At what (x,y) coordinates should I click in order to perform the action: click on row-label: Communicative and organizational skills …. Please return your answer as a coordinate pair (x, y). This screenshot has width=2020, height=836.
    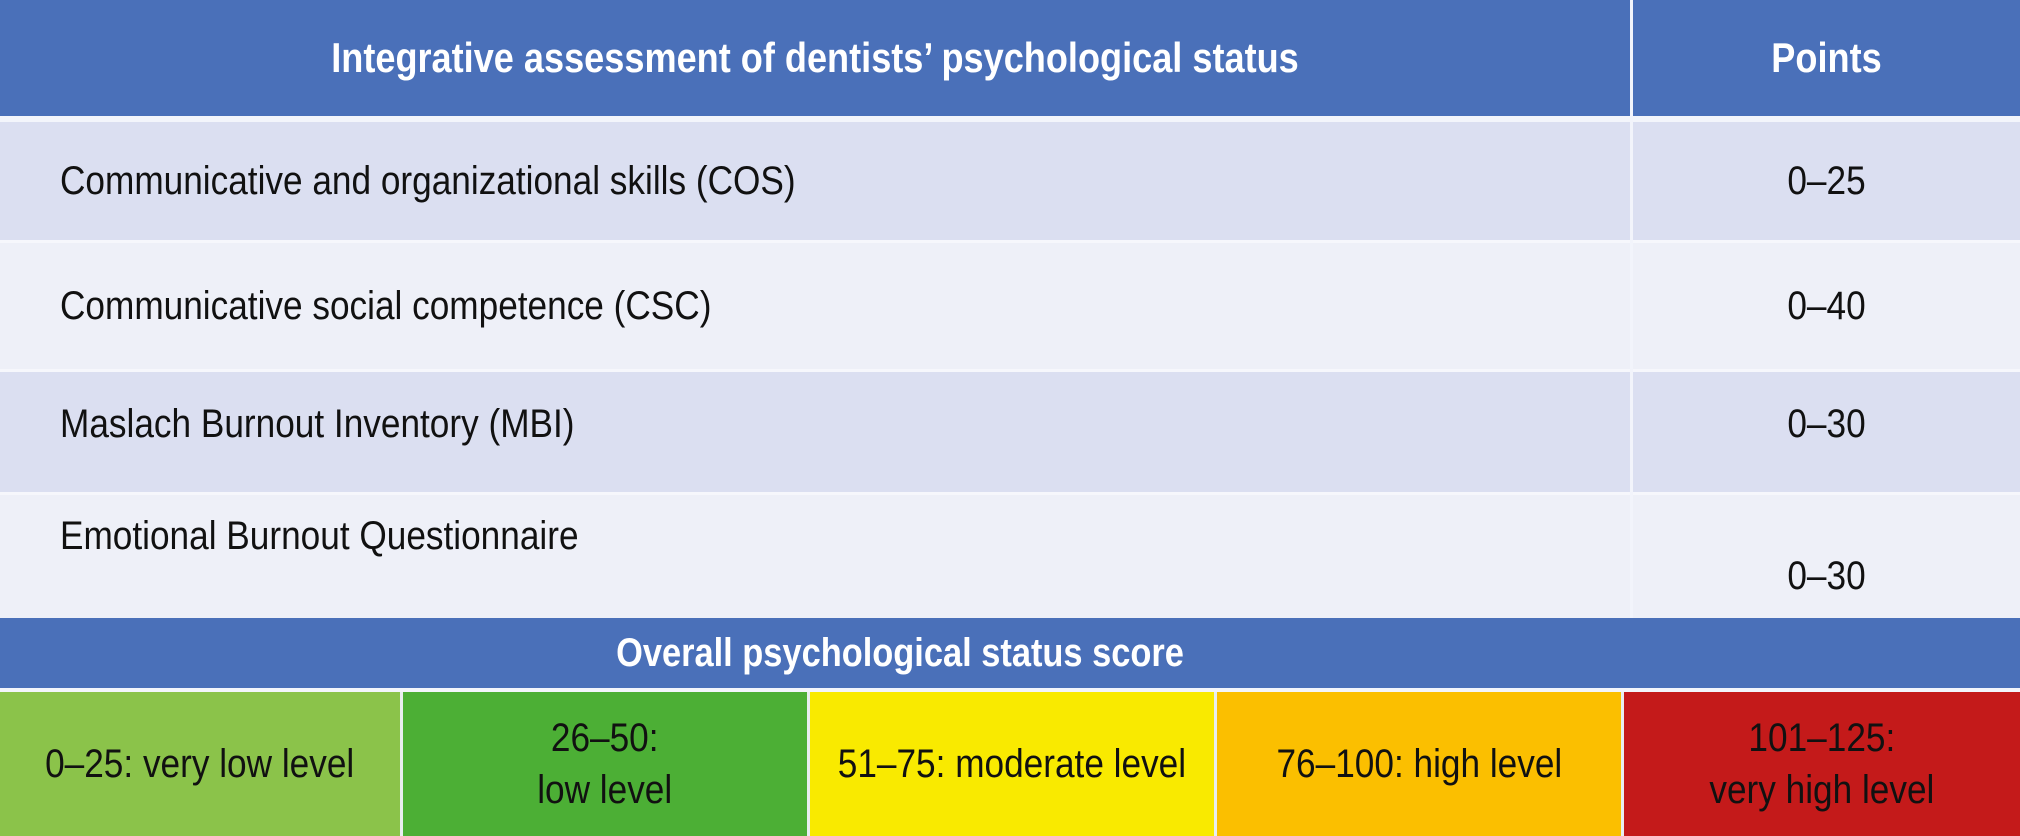
    Looking at the image, I should click on (428, 180).